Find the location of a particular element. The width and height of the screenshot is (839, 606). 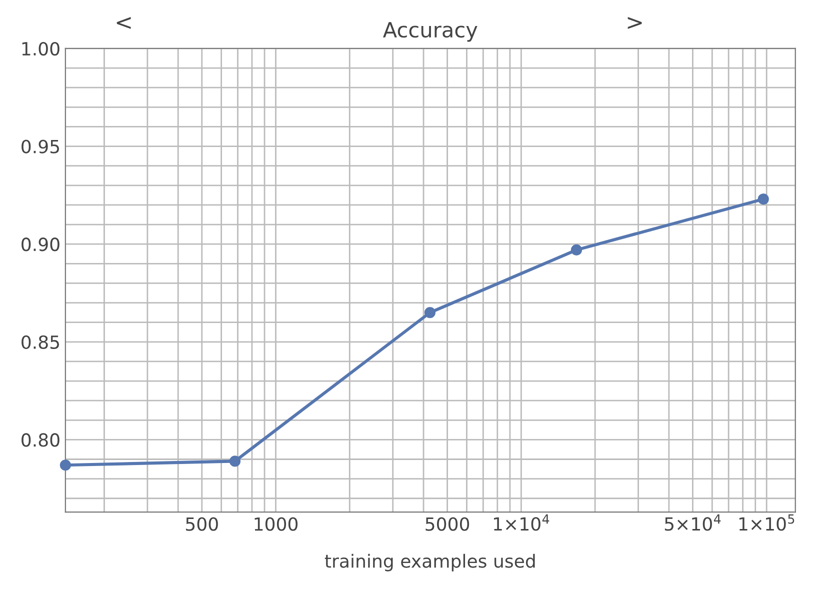

y-tick-label: 0.80 is located at coordinates (41, 440).